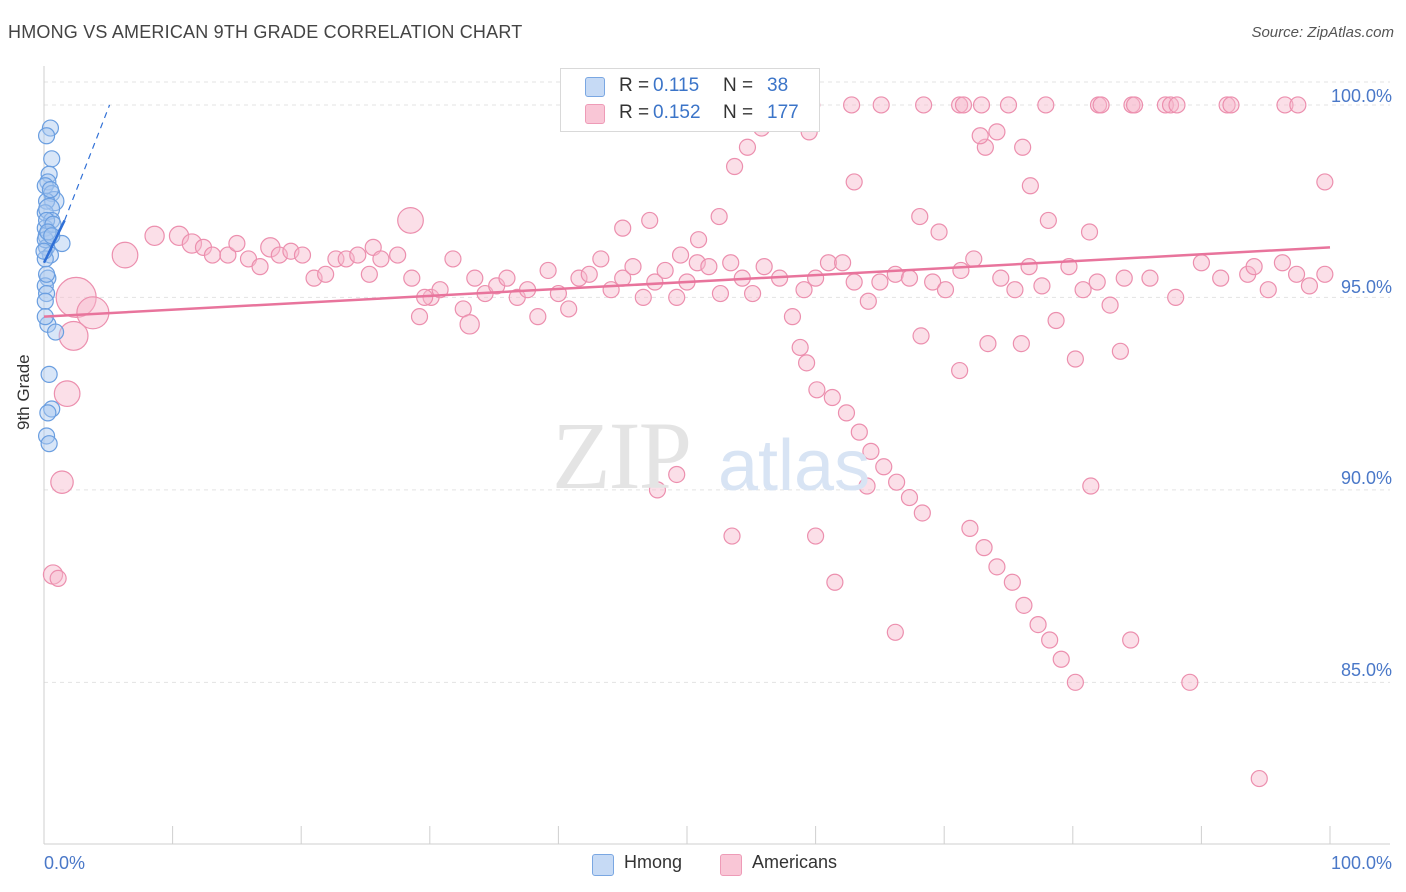 The width and height of the screenshot is (1406, 892). Describe the element at coordinates (795, 862) in the screenshot. I see `americans-legend-label: Americans` at that location.